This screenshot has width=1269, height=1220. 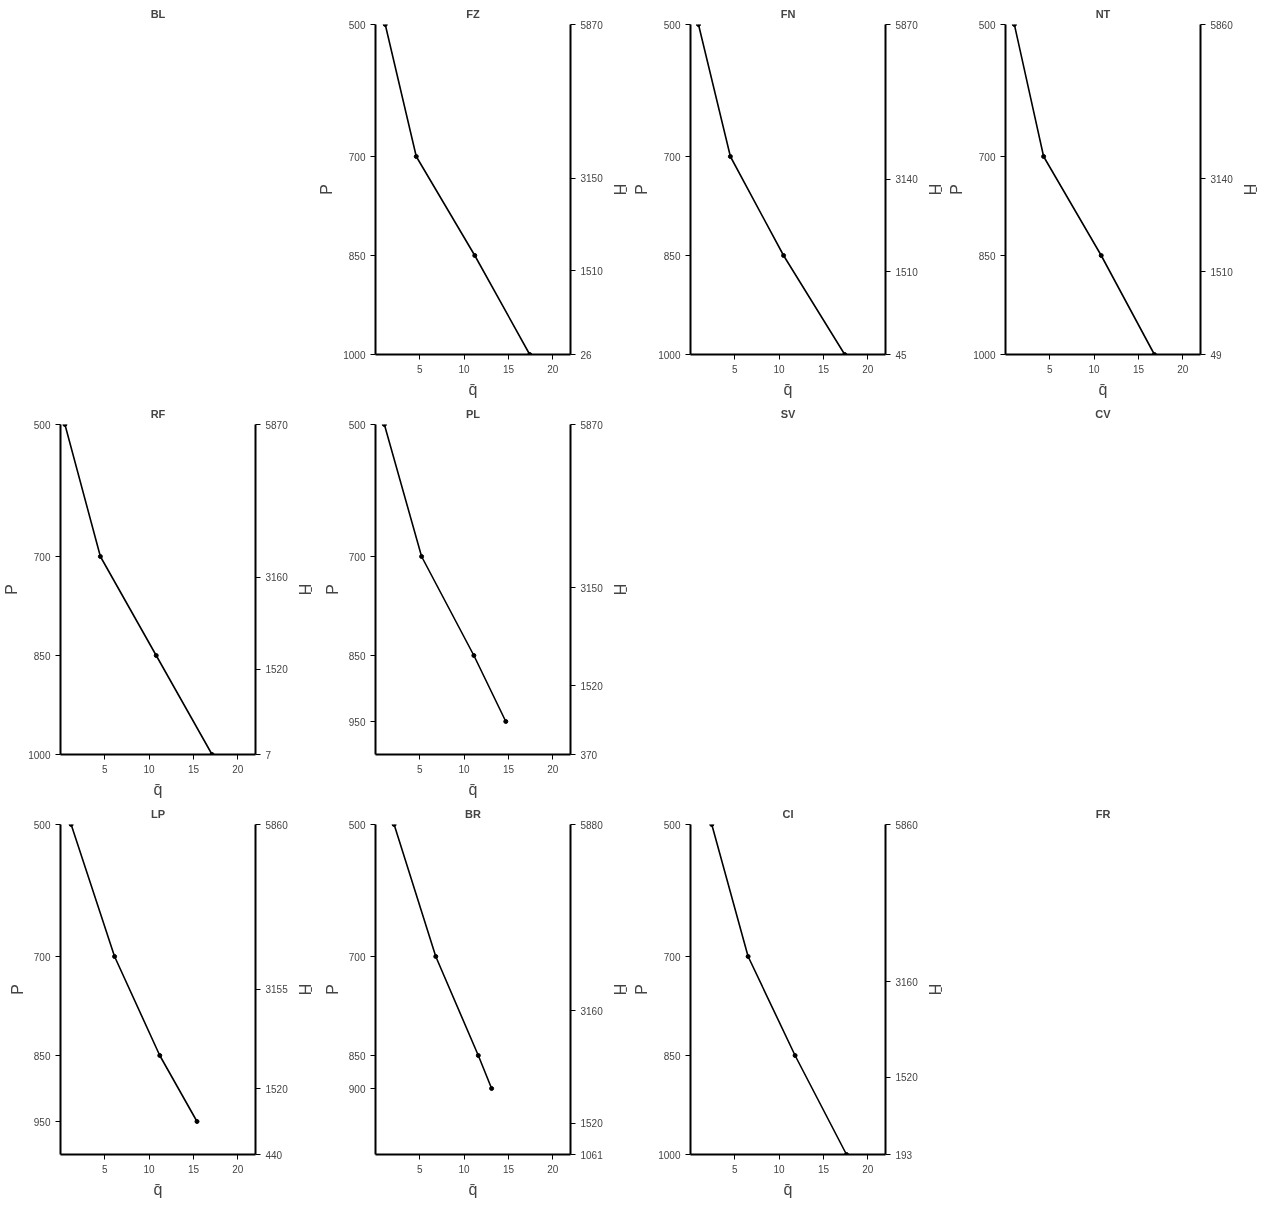 I want to click on y2-tick-label: 440, so click(x=274, y=1155).